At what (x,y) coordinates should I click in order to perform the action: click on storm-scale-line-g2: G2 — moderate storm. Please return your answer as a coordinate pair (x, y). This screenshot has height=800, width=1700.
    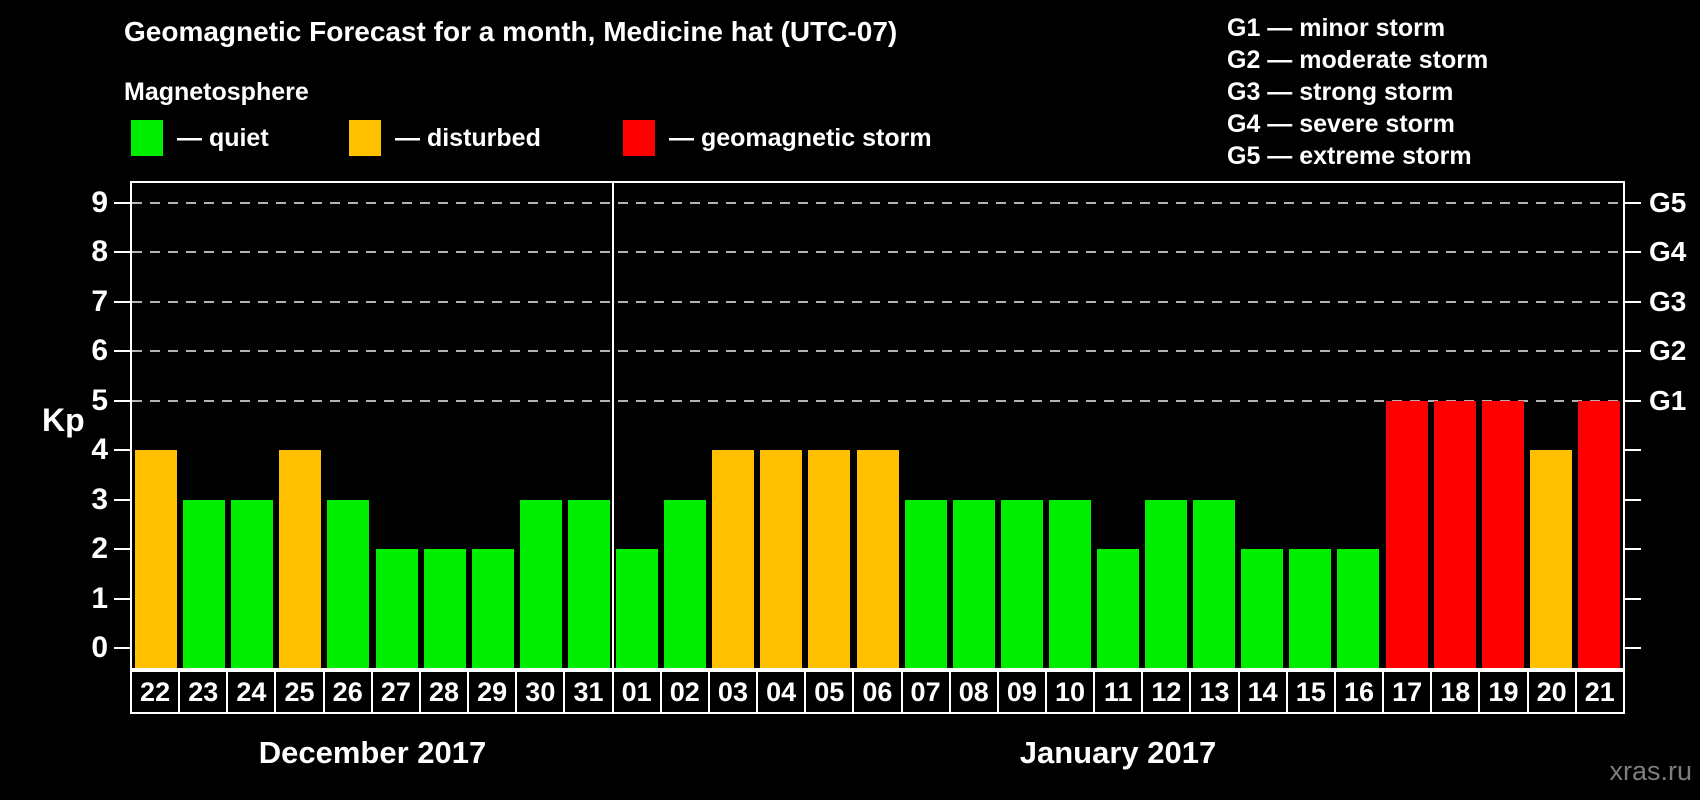
    Looking at the image, I should click on (1358, 60).